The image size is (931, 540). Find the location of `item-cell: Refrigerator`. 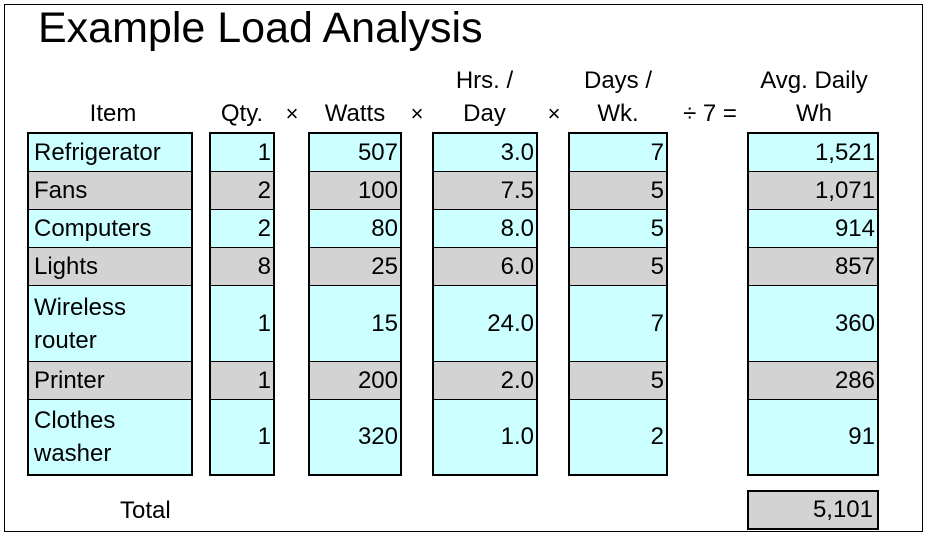

item-cell: Refrigerator is located at coordinates (110, 153).